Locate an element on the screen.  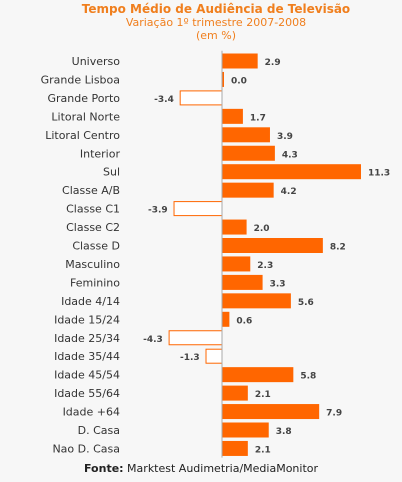
category-label-grande-lisboa: Grande Lisboa is located at coordinates (80, 79).